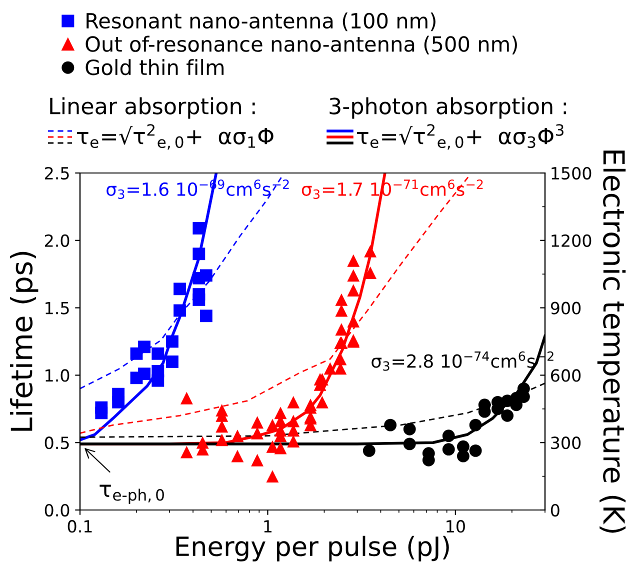  What do you see at coordinates (58, 375) in the screenshot?
I see `y-tick-label: 1.0` at bounding box center [58, 375].